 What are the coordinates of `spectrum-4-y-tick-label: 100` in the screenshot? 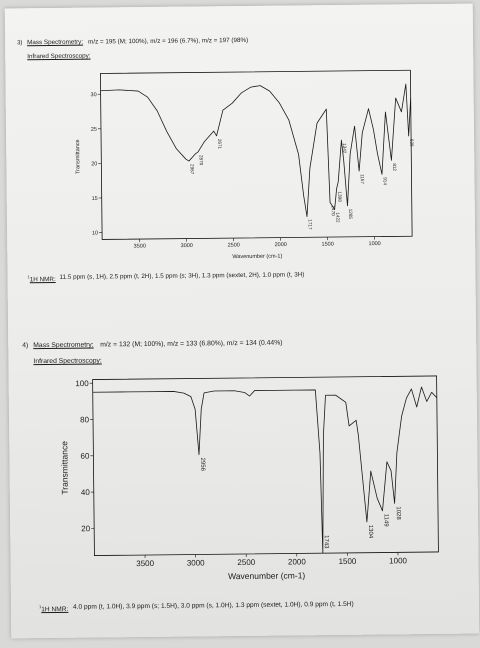 It's located at (82, 383).